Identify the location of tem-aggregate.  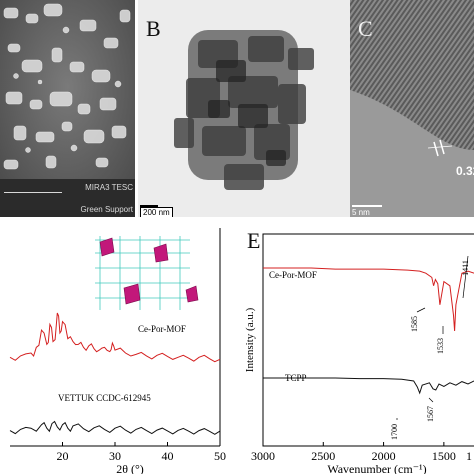
(244, 110).